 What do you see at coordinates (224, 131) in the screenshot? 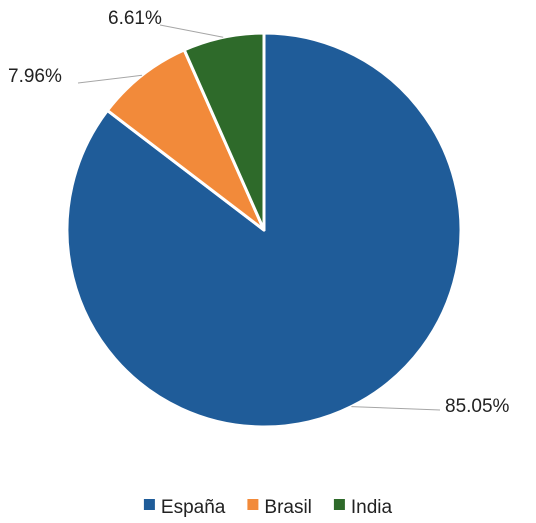
I see `pie-slice-india` at bounding box center [224, 131].